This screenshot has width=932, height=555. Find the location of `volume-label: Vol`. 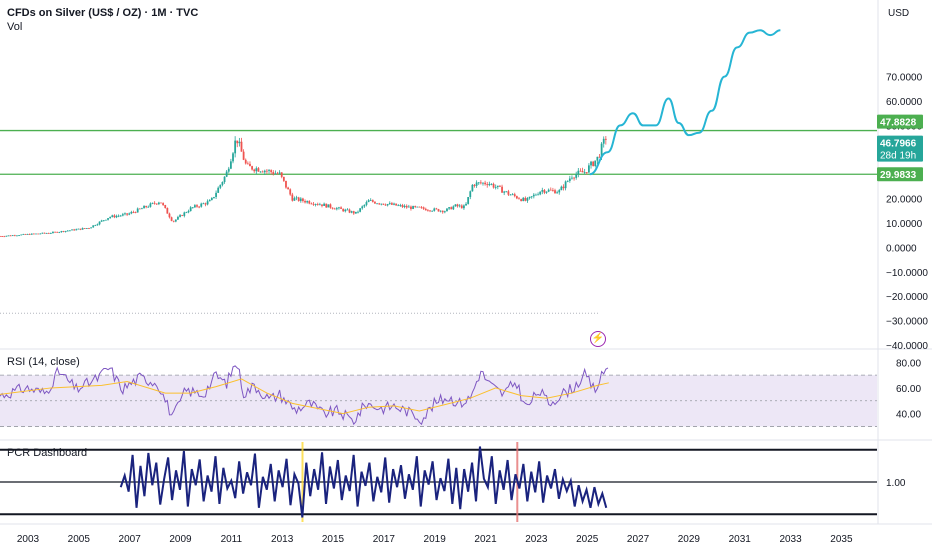

volume-label: Vol is located at coordinates (15, 27).